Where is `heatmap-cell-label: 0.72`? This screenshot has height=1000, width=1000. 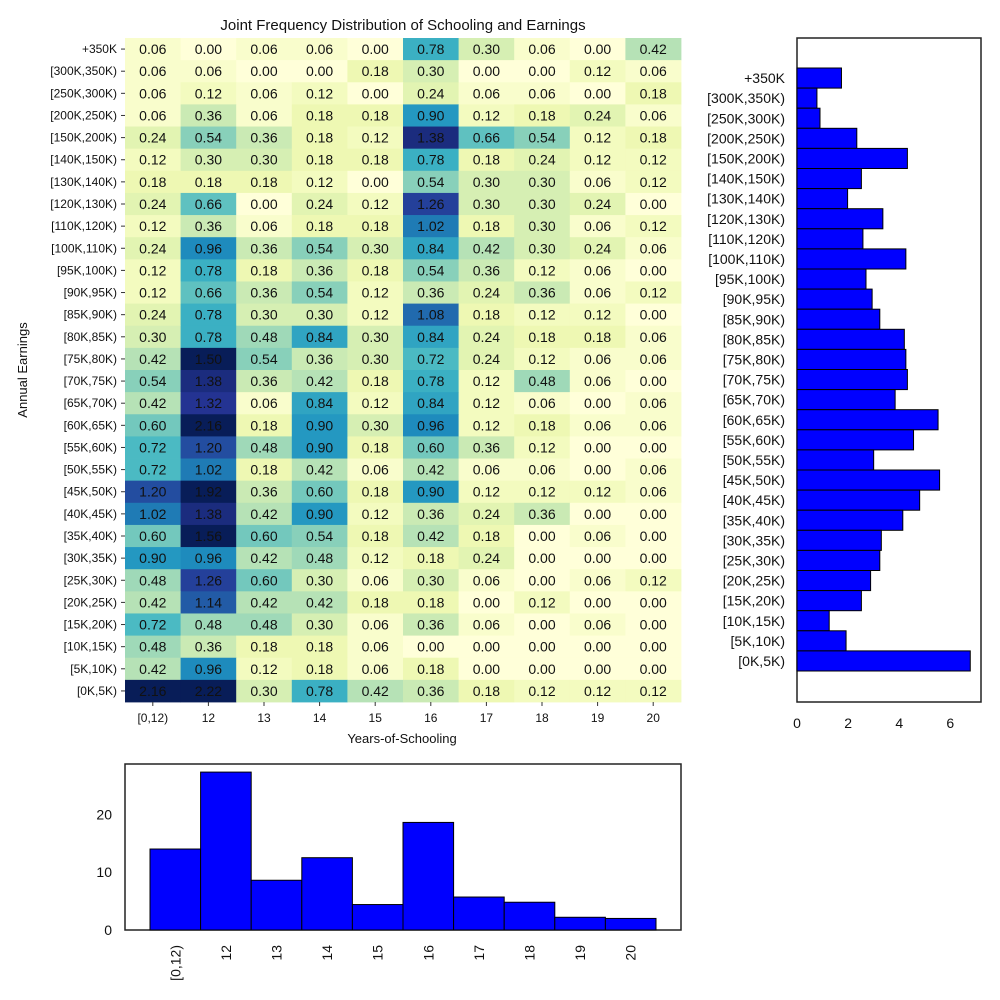 heatmap-cell-label: 0.72 is located at coordinates (152, 625).